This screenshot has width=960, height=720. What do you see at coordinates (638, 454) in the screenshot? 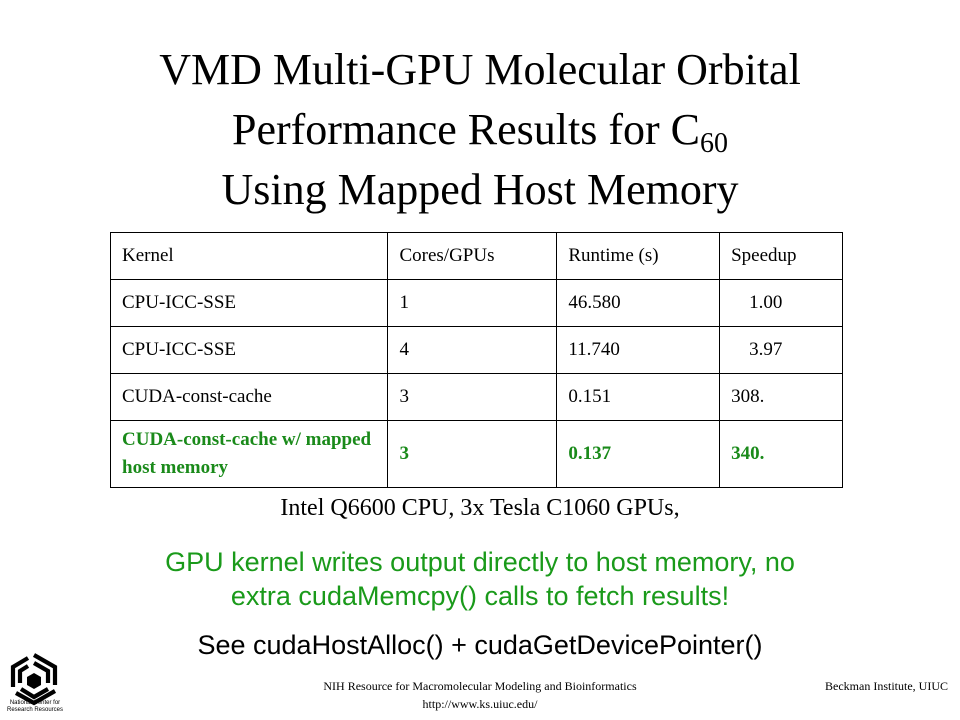
I see `cell-runtime: 0.137` at bounding box center [638, 454].